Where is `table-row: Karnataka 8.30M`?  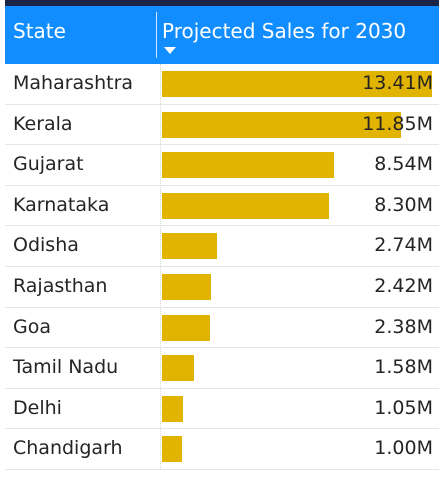
table-row: Karnataka 8.30M is located at coordinates (222, 206).